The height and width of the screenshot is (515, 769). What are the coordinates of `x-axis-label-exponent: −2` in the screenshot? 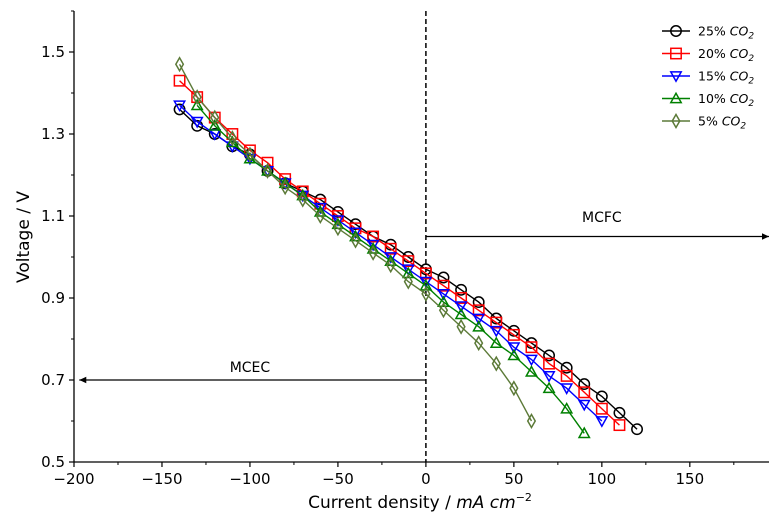 It's located at (524, 497).